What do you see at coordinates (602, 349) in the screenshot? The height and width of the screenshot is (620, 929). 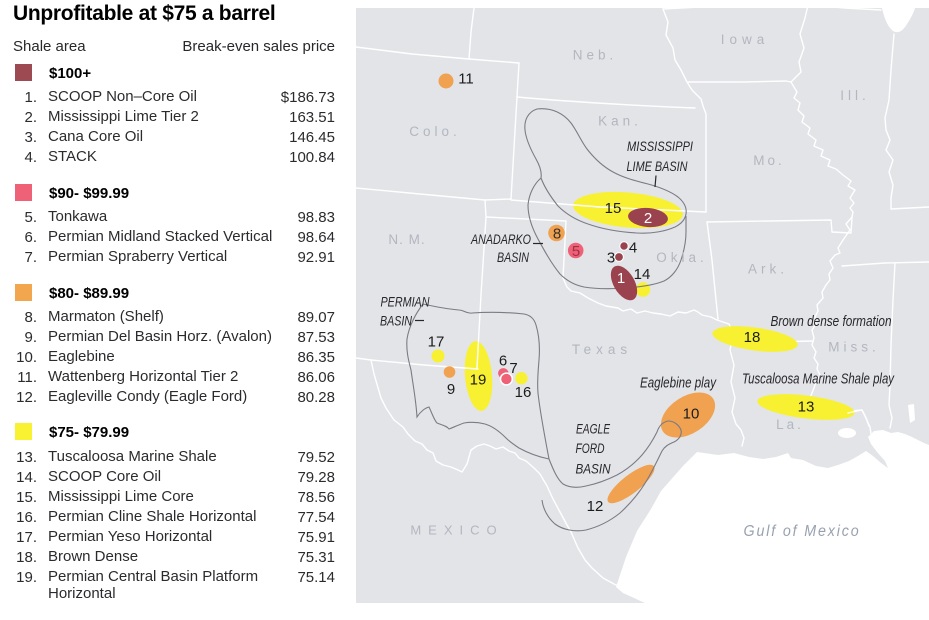 I see `svg-text: Texas` at bounding box center [602, 349].